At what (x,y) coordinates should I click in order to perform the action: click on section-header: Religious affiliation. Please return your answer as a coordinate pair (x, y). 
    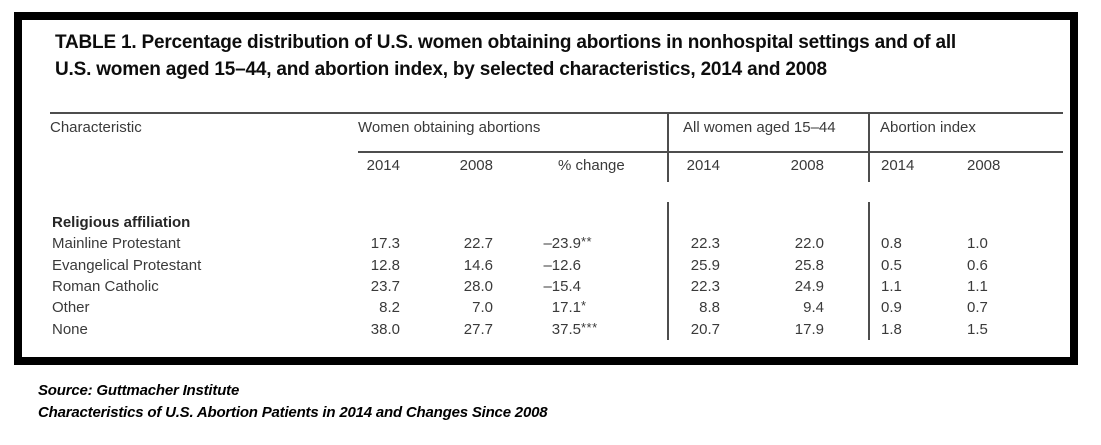
    Looking at the image, I should click on (121, 222).